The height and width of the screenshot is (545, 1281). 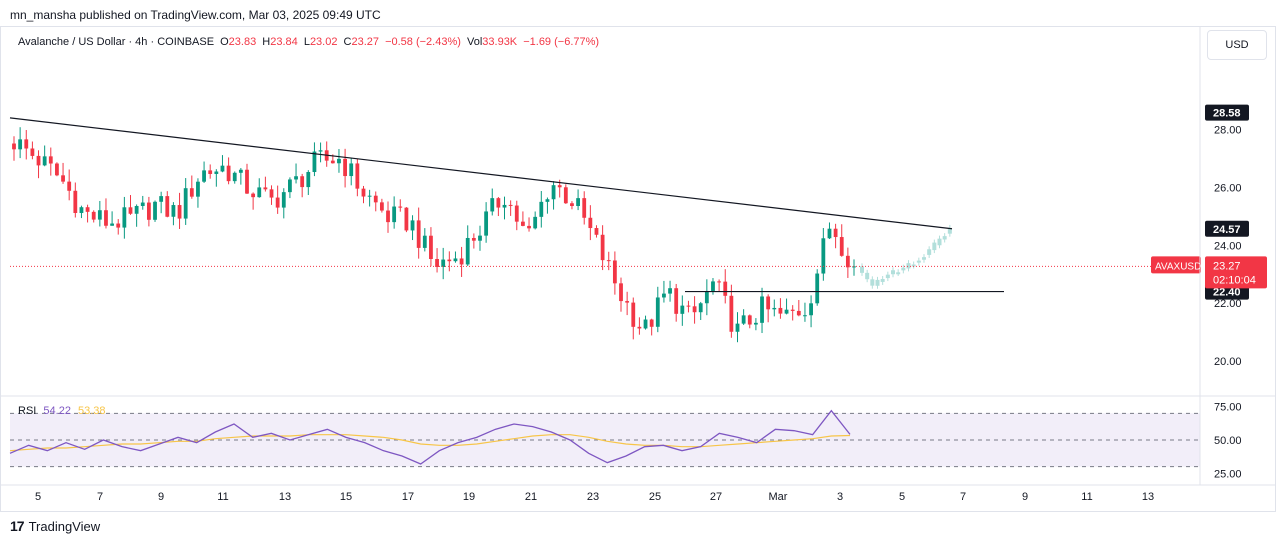 What do you see at coordinates (116, 42) in the screenshot?
I see `symbol-title: Avalanche / US Dollar · 4h · COINBASE` at bounding box center [116, 42].